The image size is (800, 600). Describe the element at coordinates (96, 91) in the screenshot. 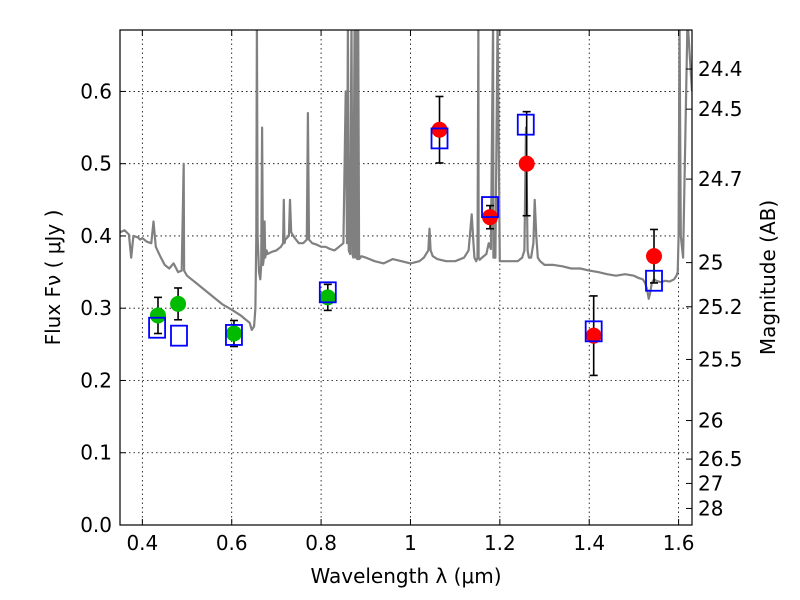

I see `y-tick-label: 0.6` at that location.